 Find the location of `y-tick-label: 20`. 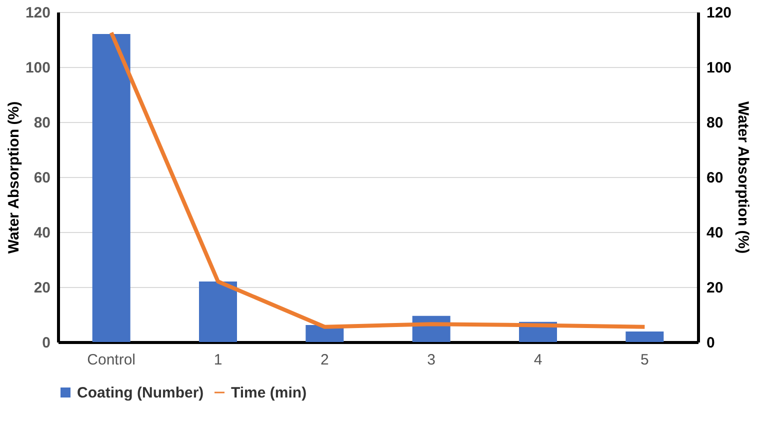

y-tick-label: 20 is located at coordinates (42, 288).